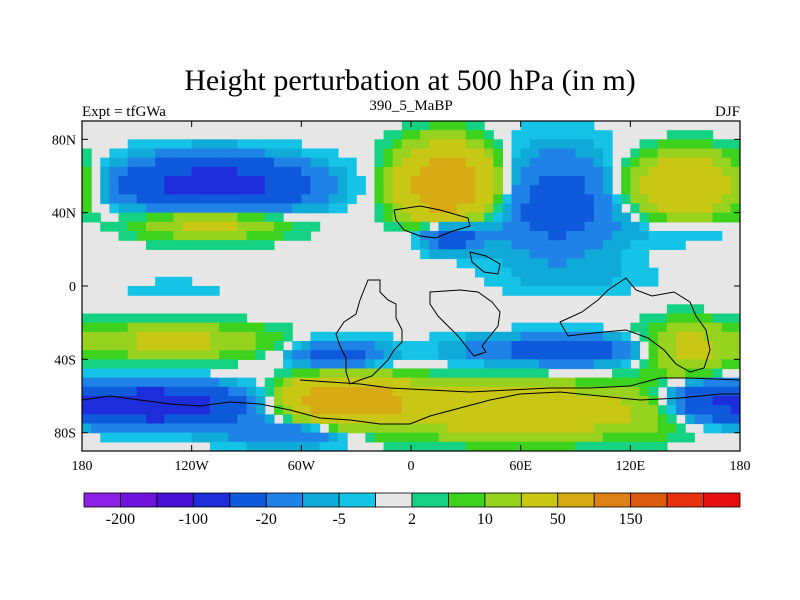  What do you see at coordinates (338, 519) in the screenshot?
I see `colorbar-label: -5` at bounding box center [338, 519].